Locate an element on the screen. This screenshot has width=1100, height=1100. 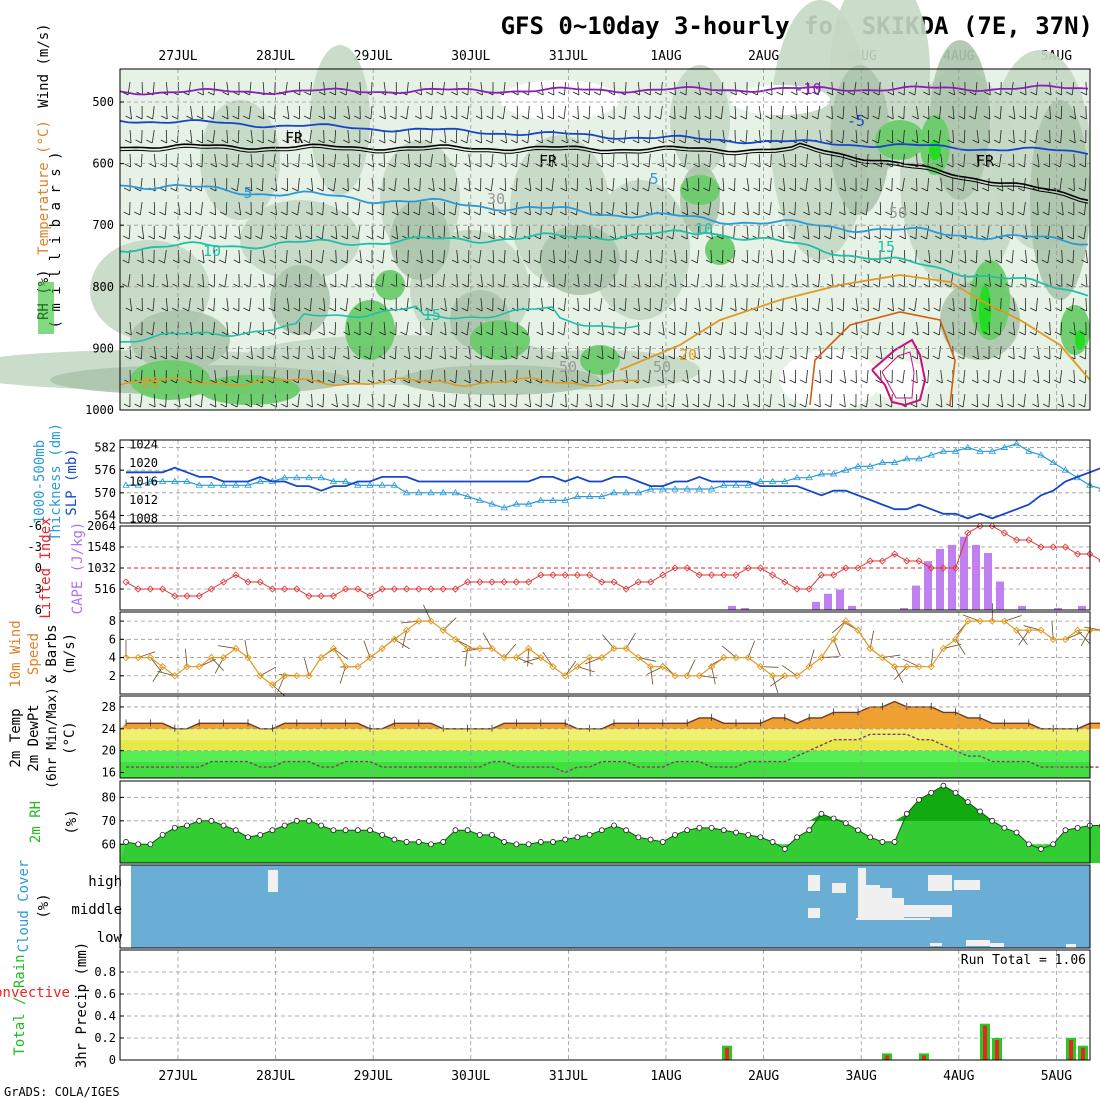
cloud-cell is located at coordinates (898, 908).